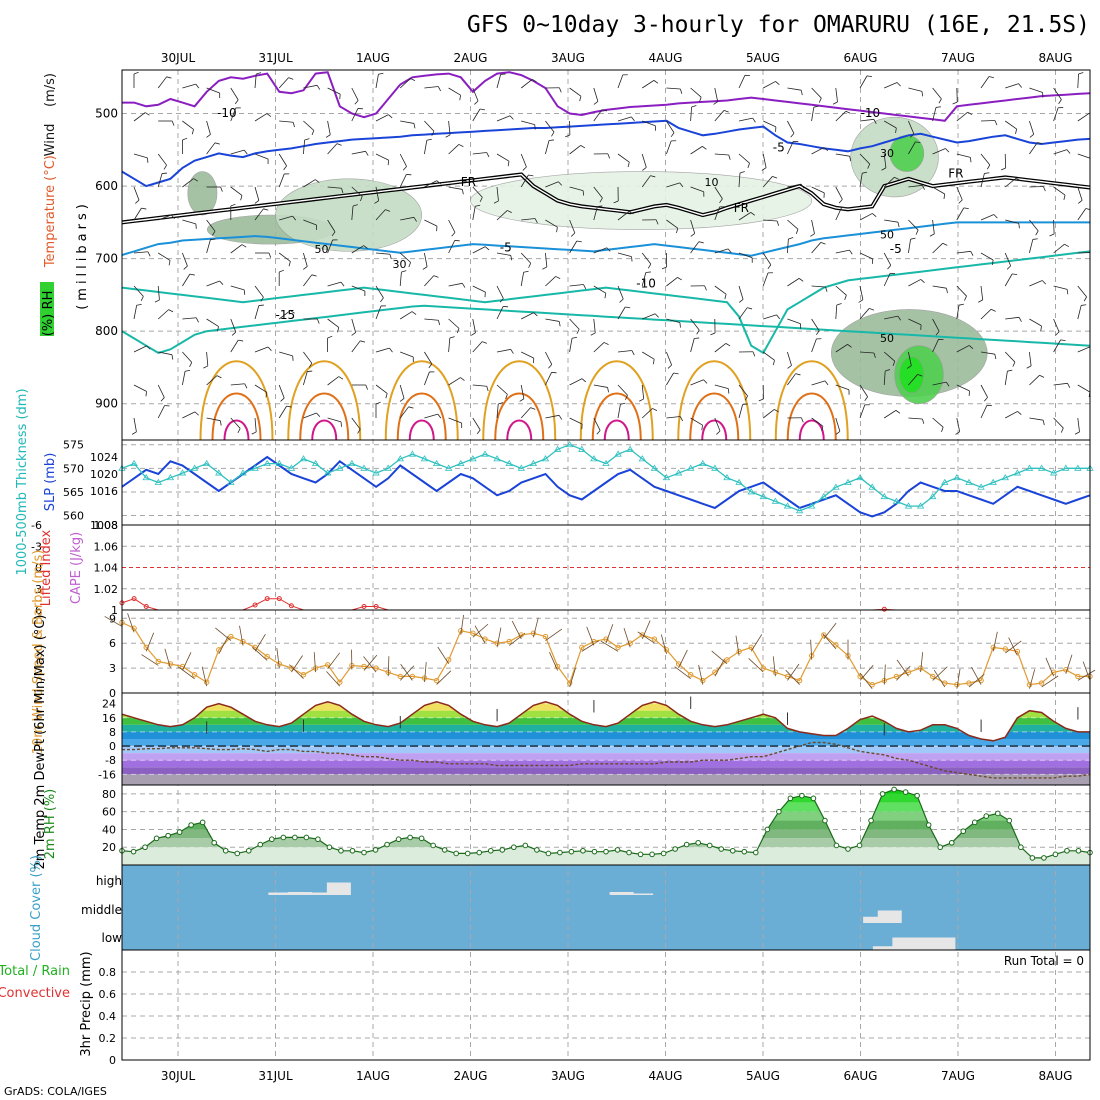 This screenshot has width=1100, height=1100. I want to click on pressure-tick-label: 800, so click(106, 331).